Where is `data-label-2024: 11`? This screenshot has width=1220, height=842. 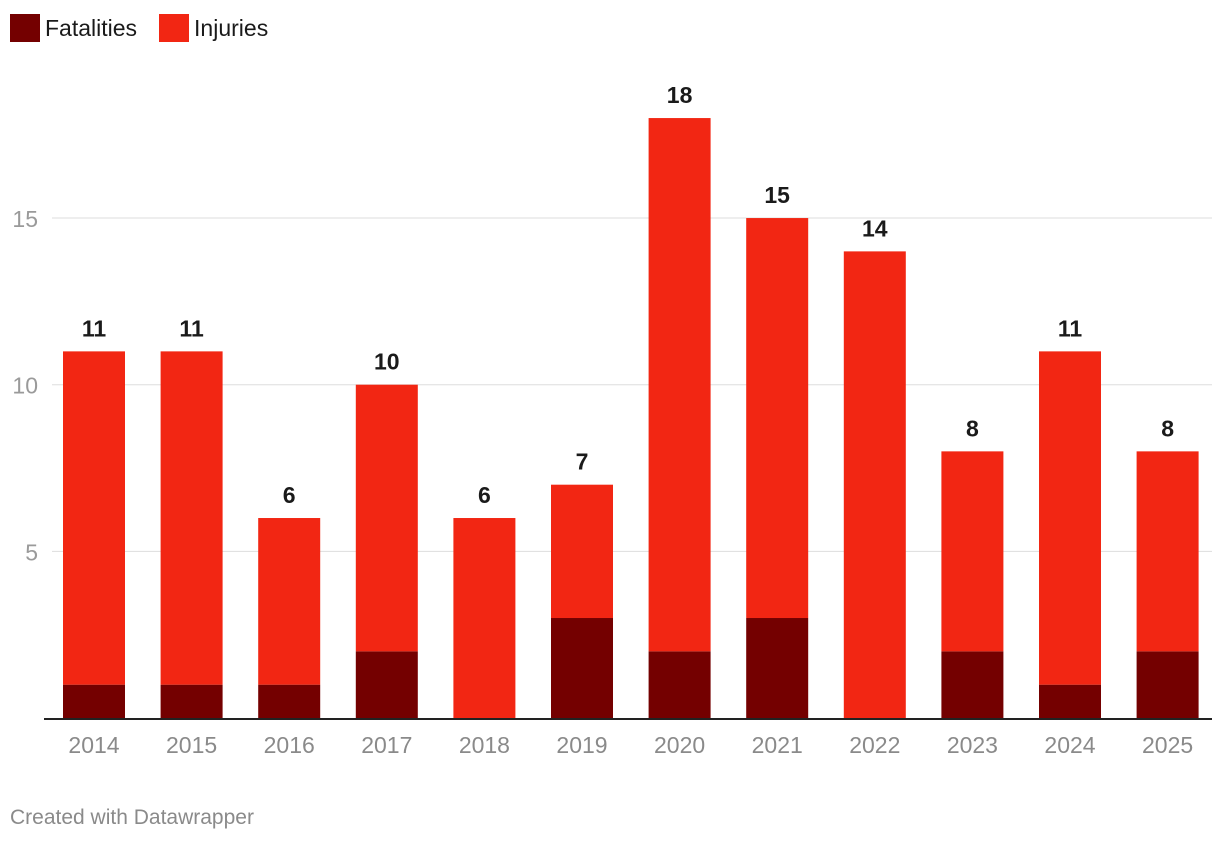
data-label-2024: 11 is located at coordinates (1070, 328).